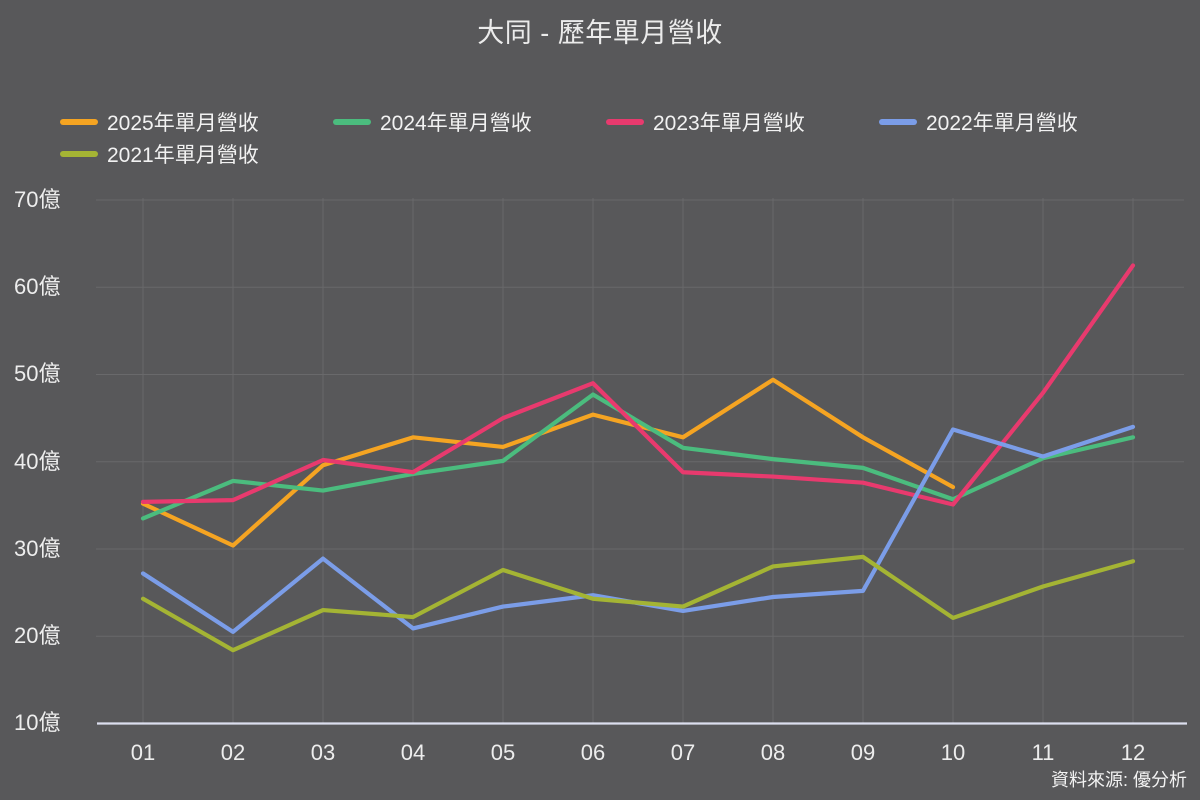 The image size is (1200, 800). I want to click on series-line-2025年單月營收, so click(548, 462).